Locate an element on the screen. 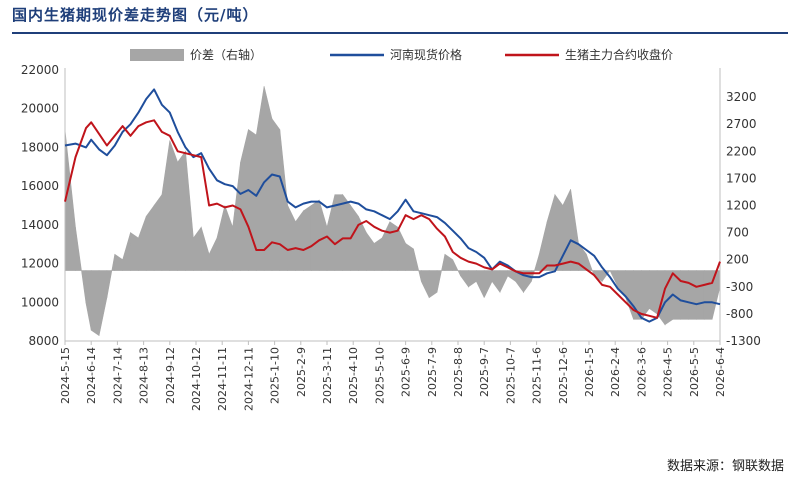 The image size is (800, 487). right-axis-tick-label: 1200 is located at coordinates (741, 206).